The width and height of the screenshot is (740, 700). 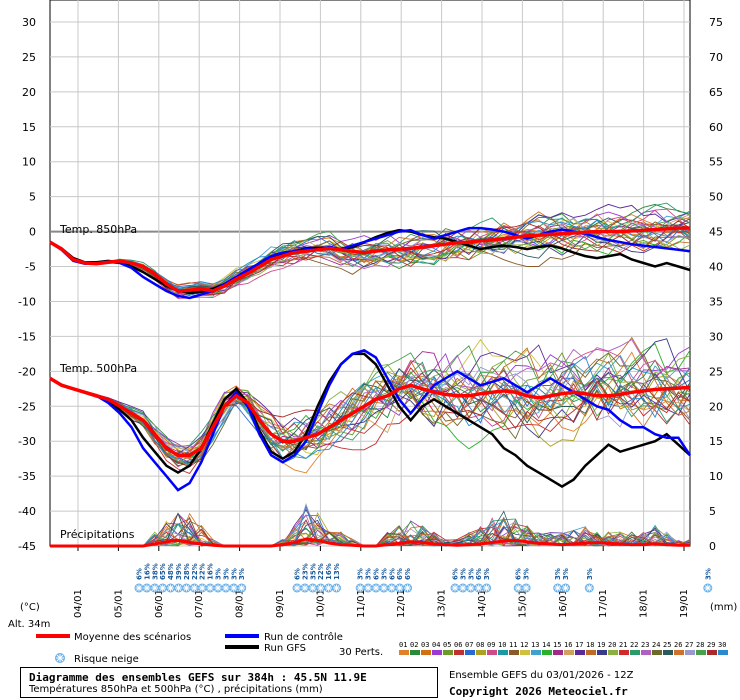 What do you see at coordinates (716, 406) in the screenshot?
I see `right-tick-label: 20` at bounding box center [716, 406].